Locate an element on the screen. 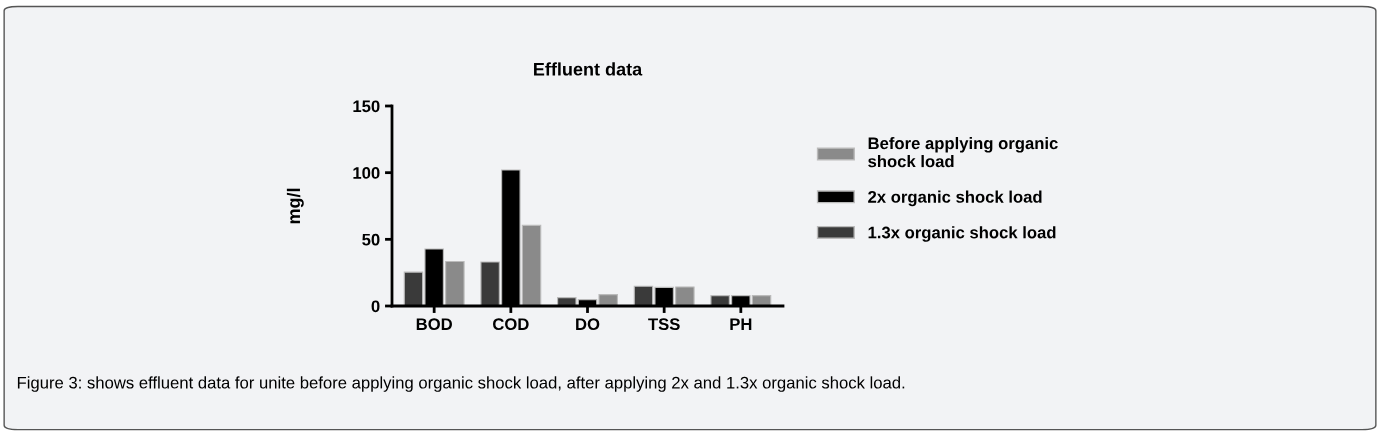 Image resolution: width=1380 pixels, height=434 pixels. x-tick-label: BOD is located at coordinates (434, 324).